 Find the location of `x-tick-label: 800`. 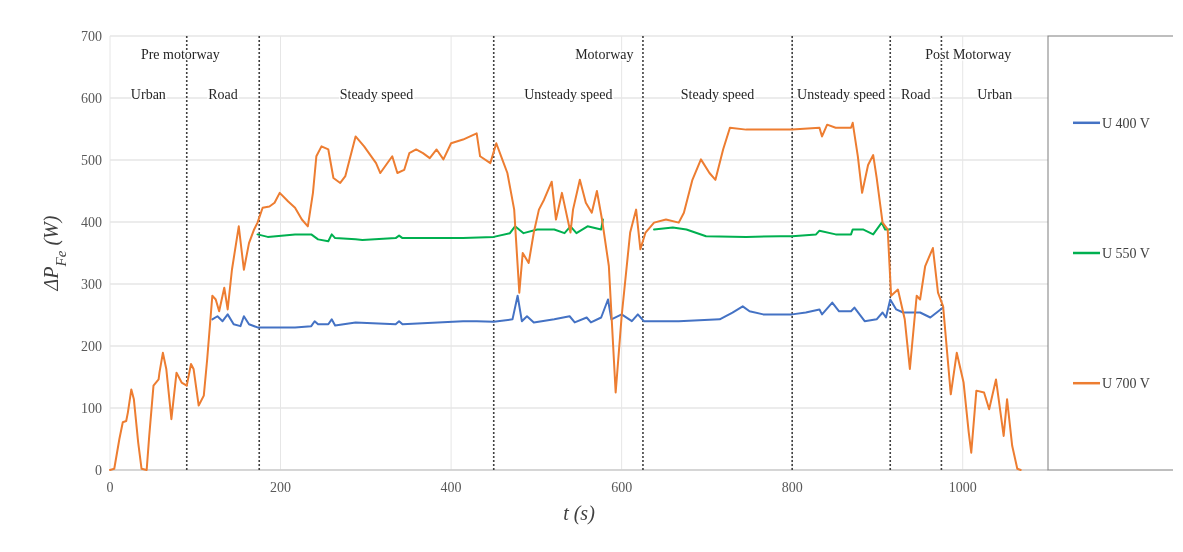

x-tick-label: 800 is located at coordinates (792, 487).